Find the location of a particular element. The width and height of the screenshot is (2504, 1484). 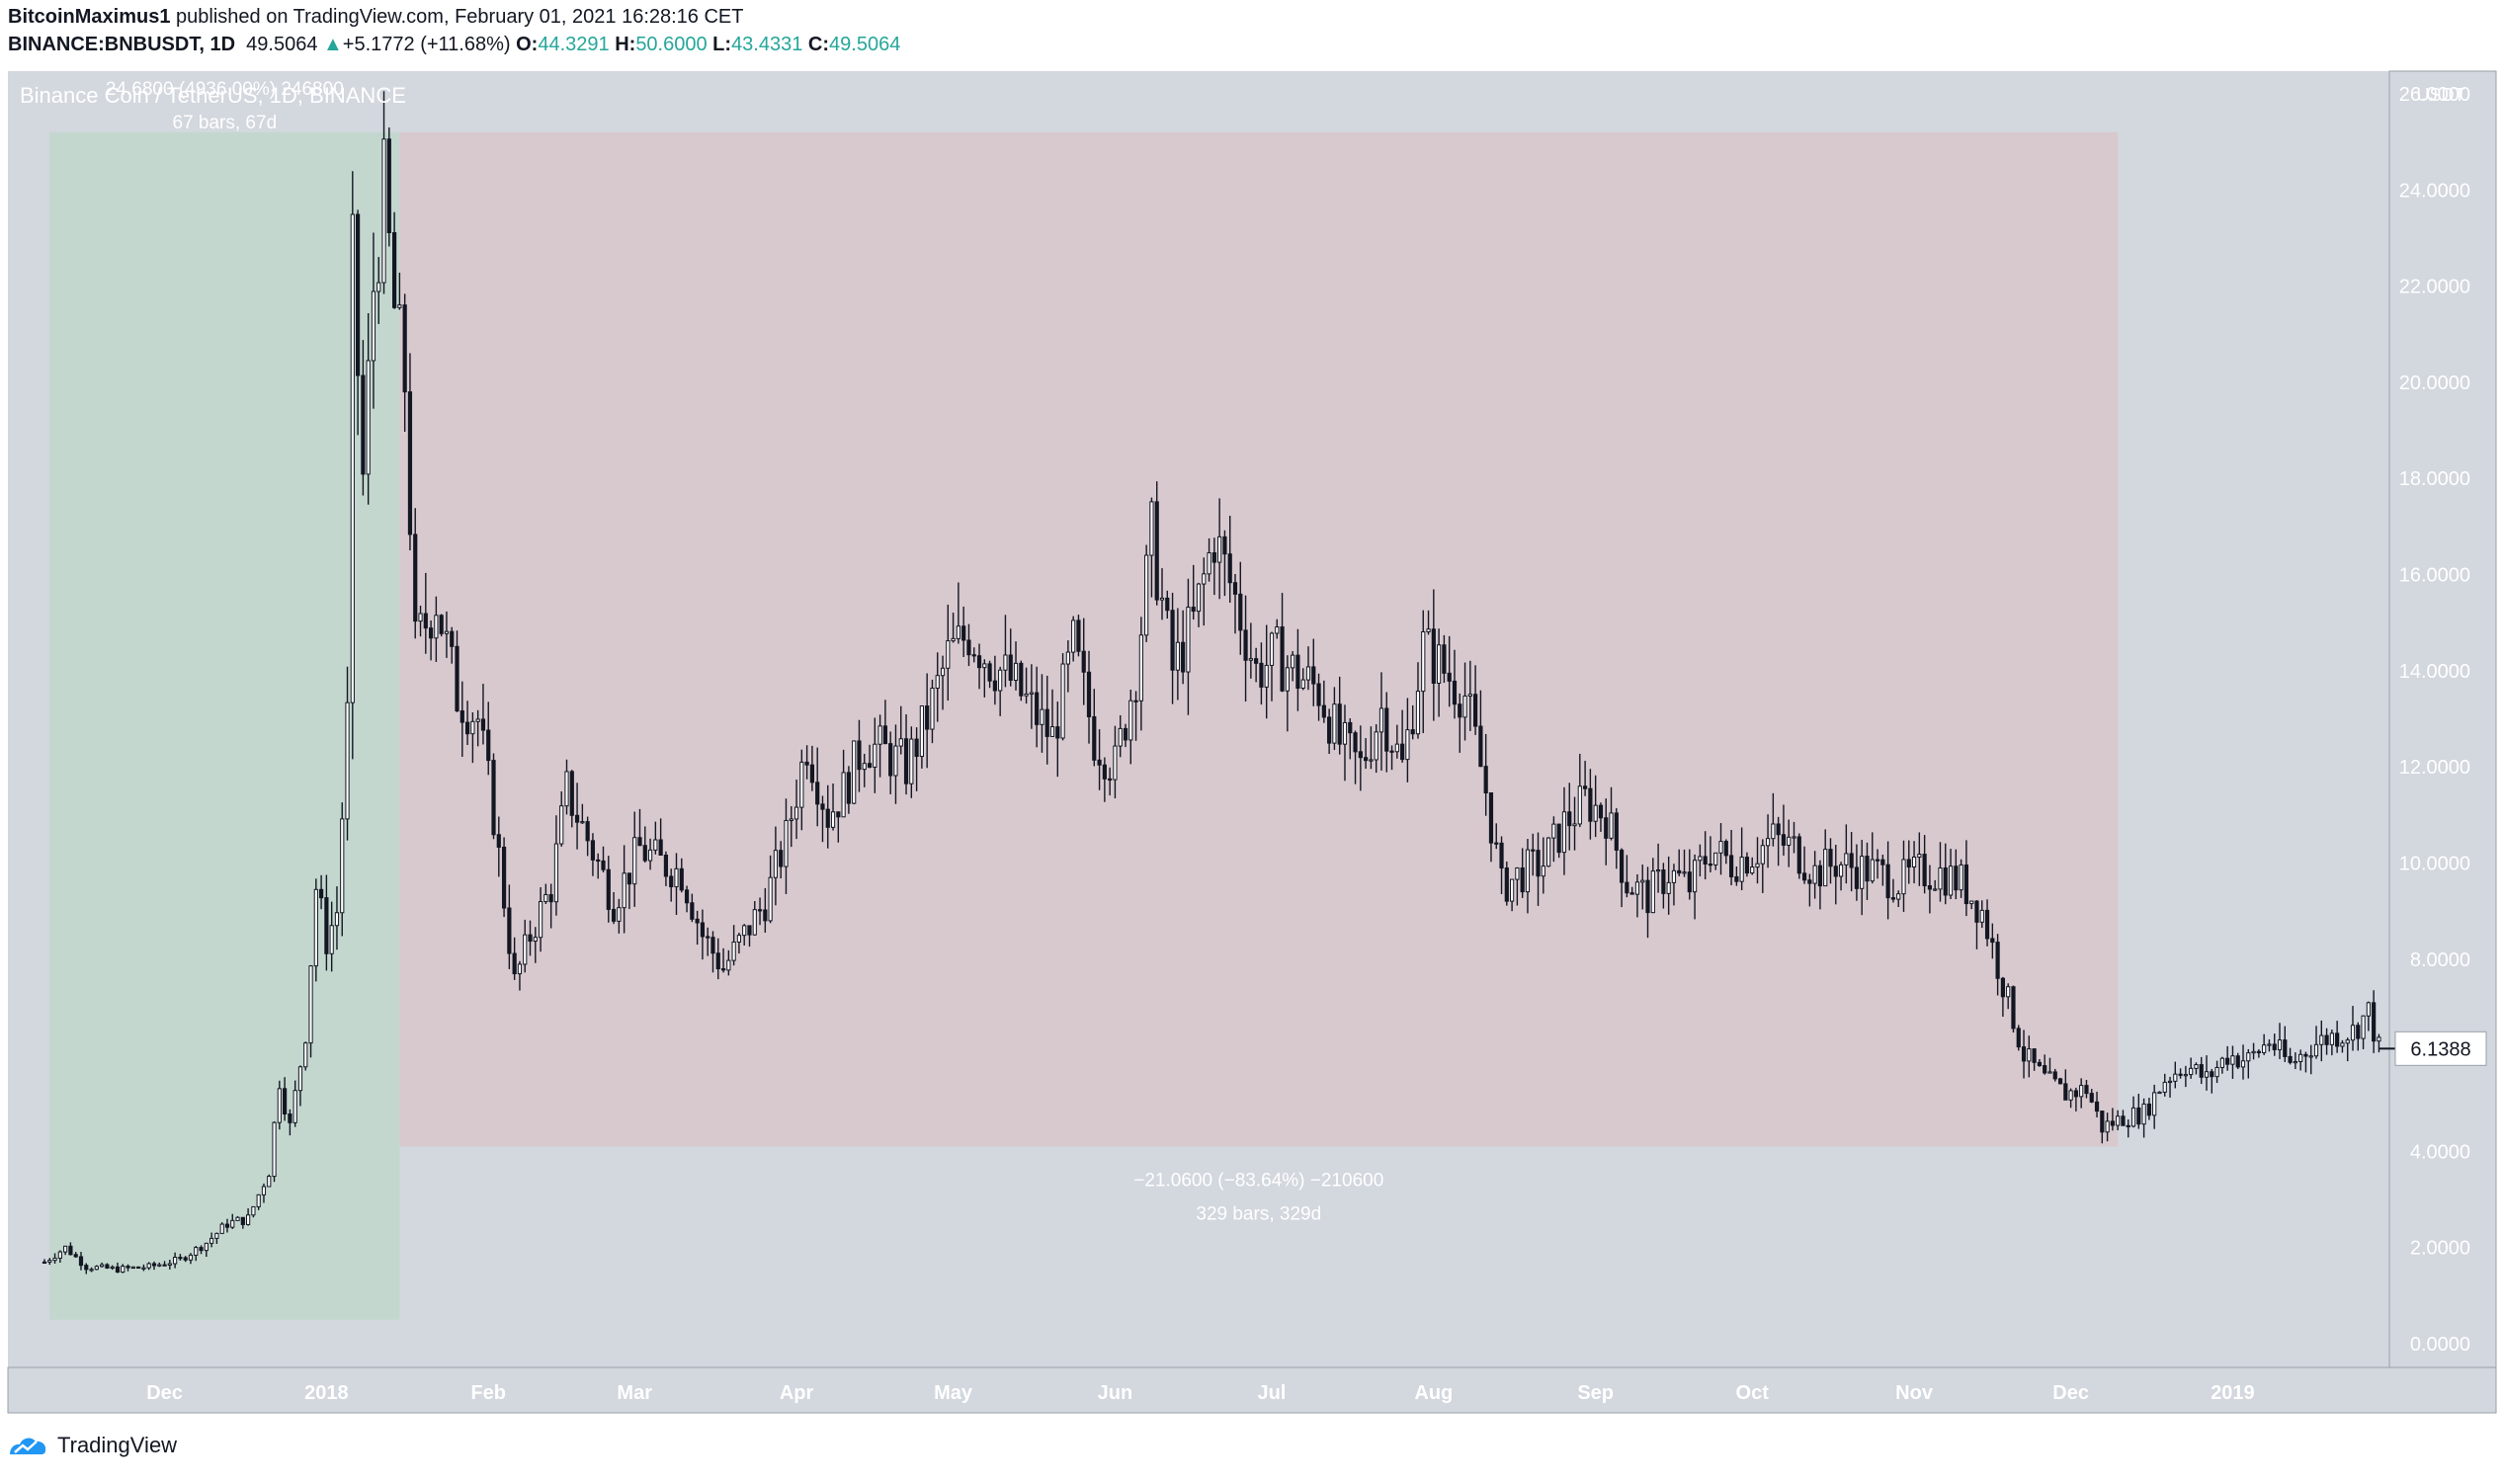

low-value: 43.4331 is located at coordinates (767, 44).